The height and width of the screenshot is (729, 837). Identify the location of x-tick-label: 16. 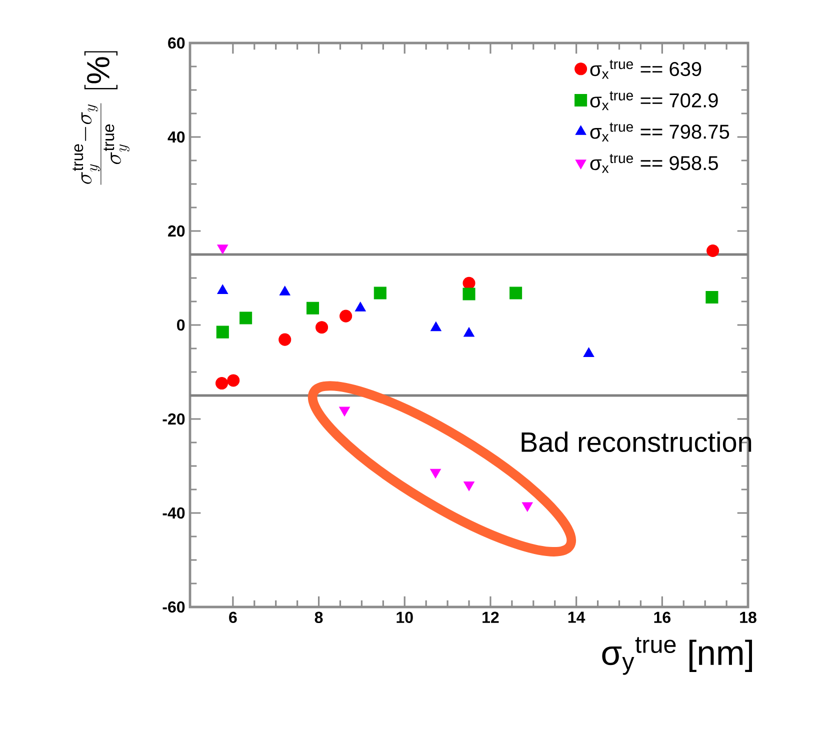
(662, 618).